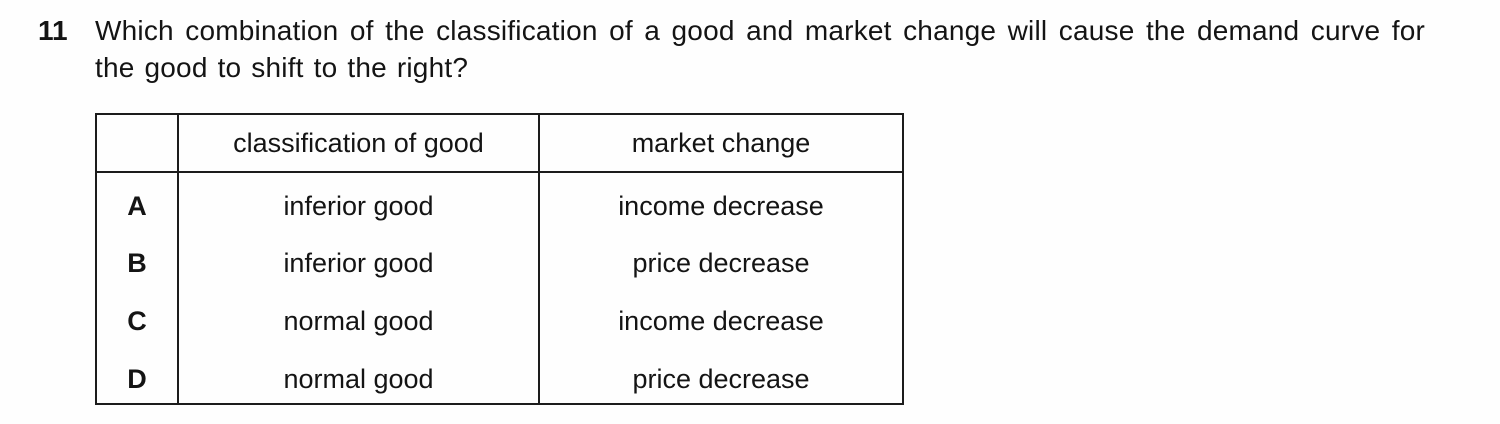  I want to click on answer-row-b: B inferior good price decrease, so click(499, 259).